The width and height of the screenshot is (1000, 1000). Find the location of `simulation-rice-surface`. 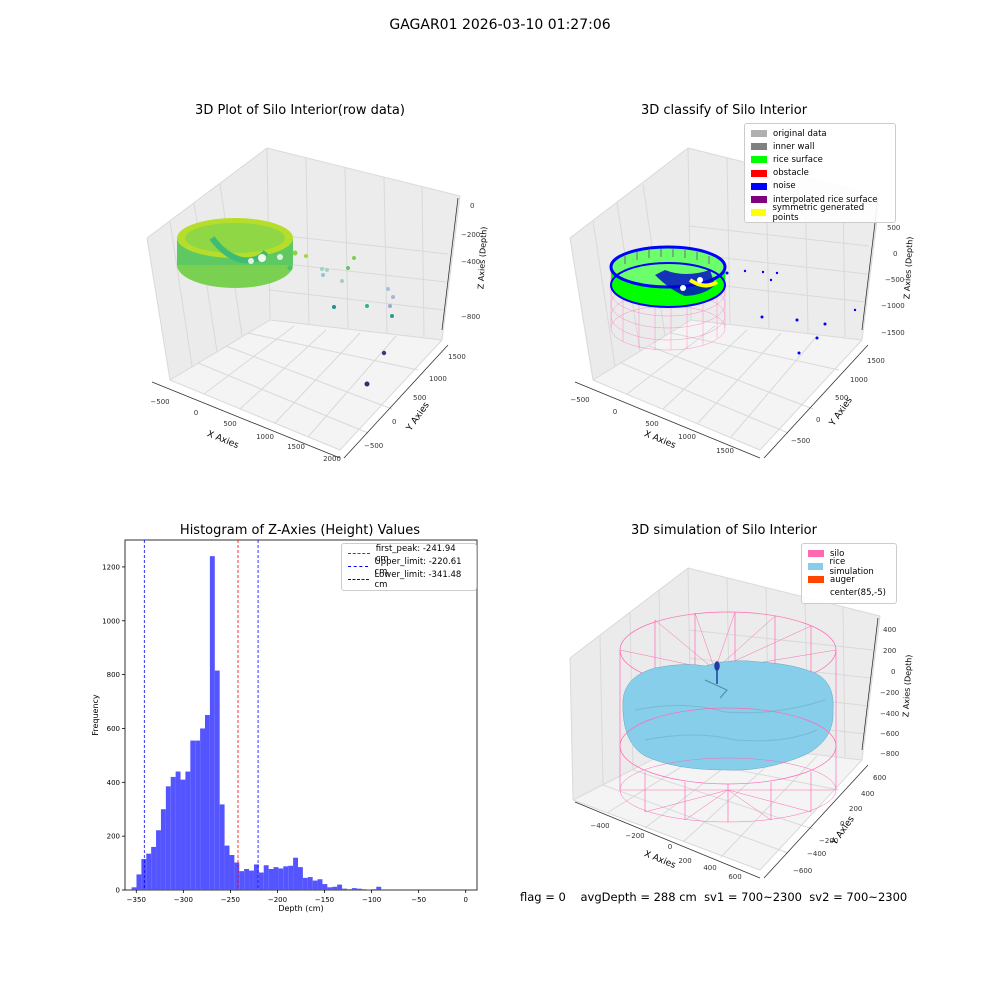

simulation-rice-surface is located at coordinates (728, 715).